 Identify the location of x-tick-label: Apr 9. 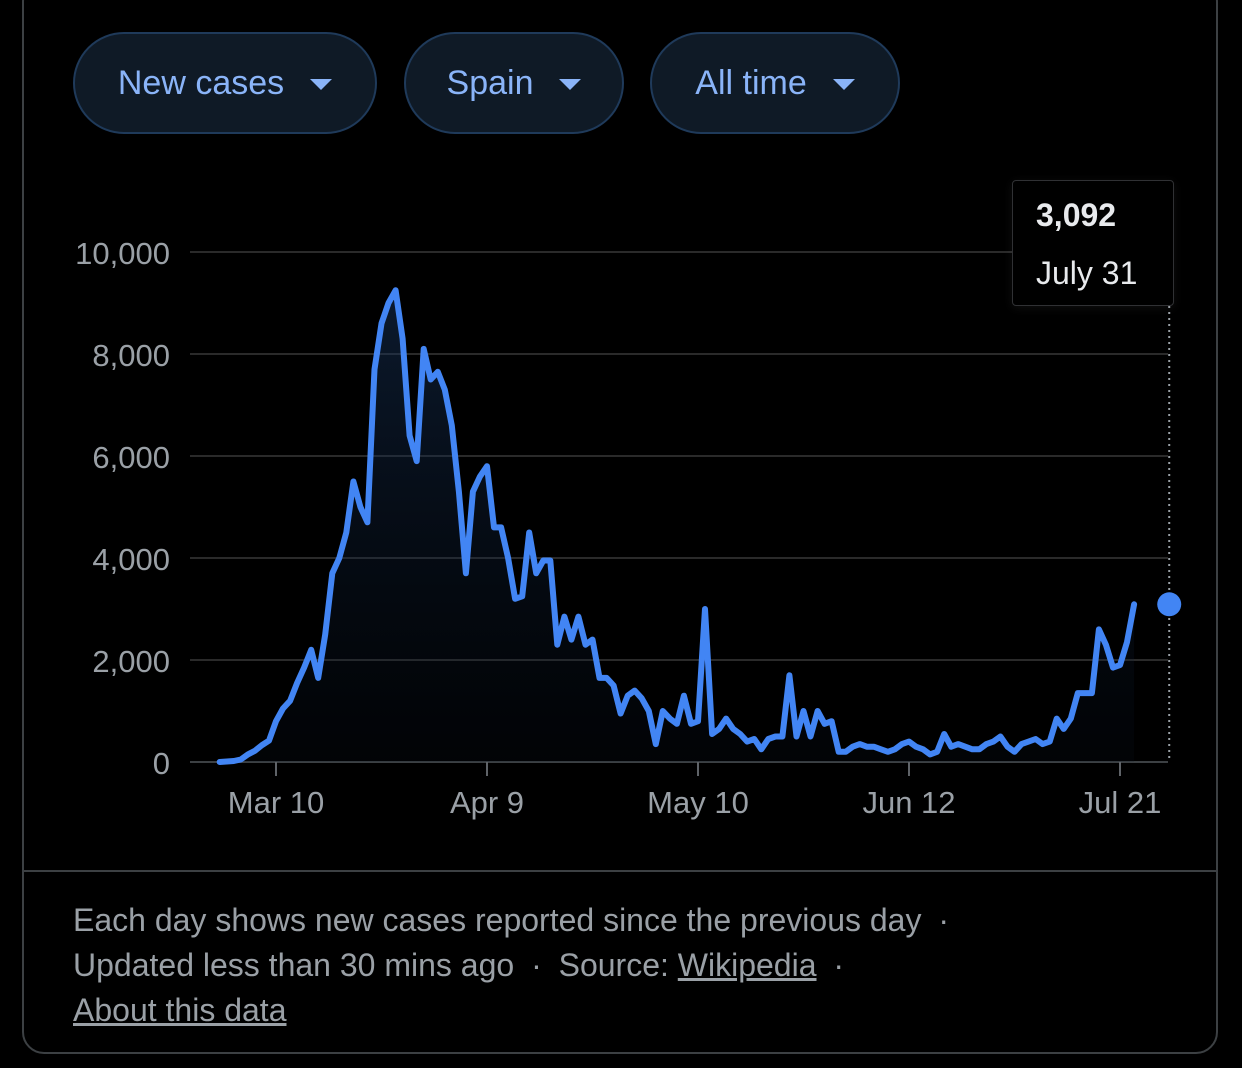
(487, 802).